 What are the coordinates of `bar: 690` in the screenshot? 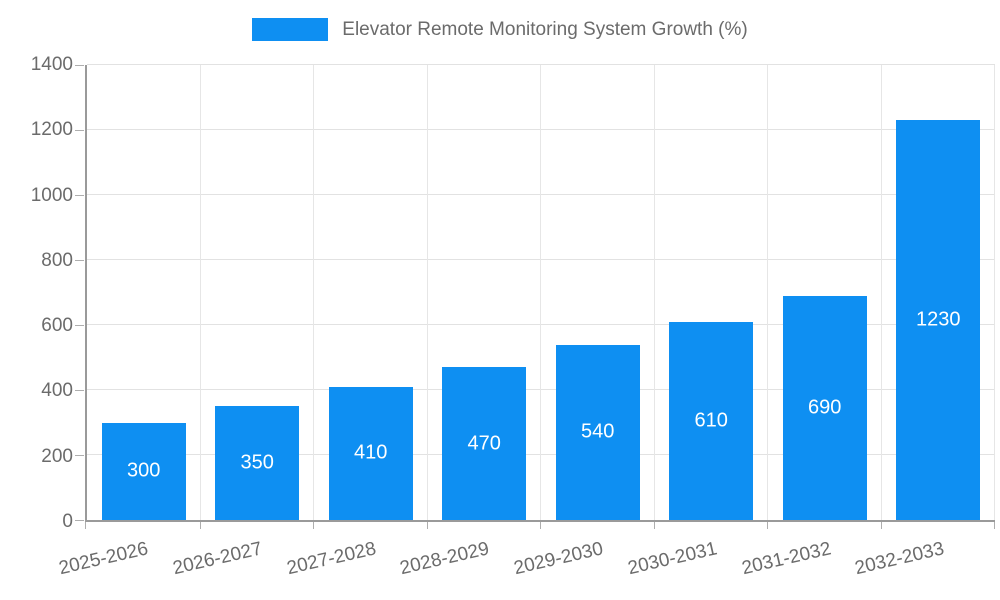 It's located at (824, 407).